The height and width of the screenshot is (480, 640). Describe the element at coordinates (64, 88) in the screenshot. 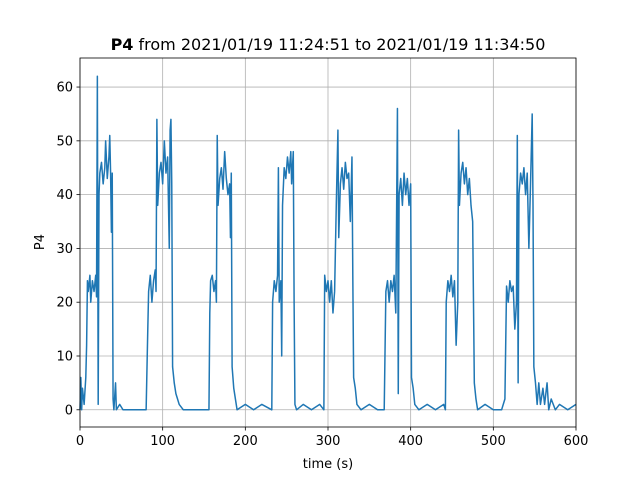

I see `y-tick-label: 60` at that location.